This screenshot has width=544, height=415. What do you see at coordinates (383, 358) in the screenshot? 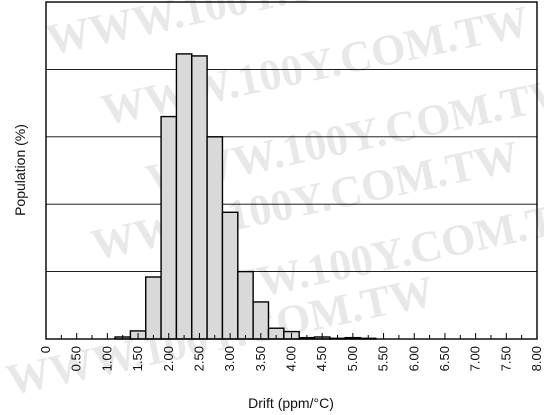
I see `x-tick-label: 5.50` at bounding box center [383, 358].